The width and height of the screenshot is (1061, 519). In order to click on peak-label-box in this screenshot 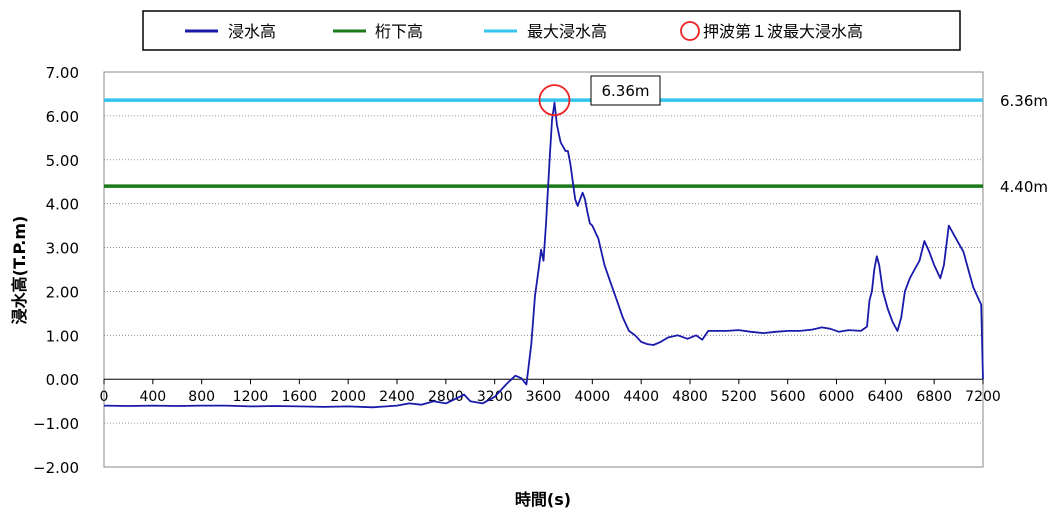, I will do `click(625, 90)`.